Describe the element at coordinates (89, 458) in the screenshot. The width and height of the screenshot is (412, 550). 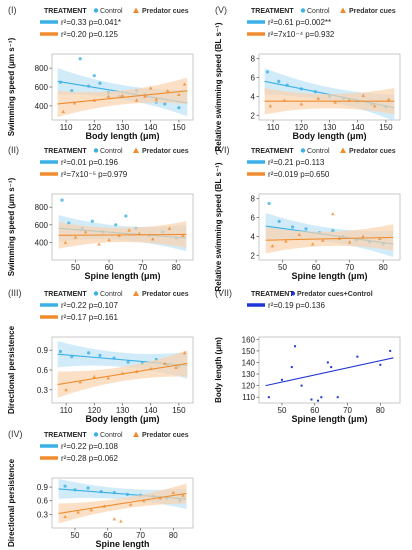
I see `stats-label: r²=0.28 p=0.062` at that location.